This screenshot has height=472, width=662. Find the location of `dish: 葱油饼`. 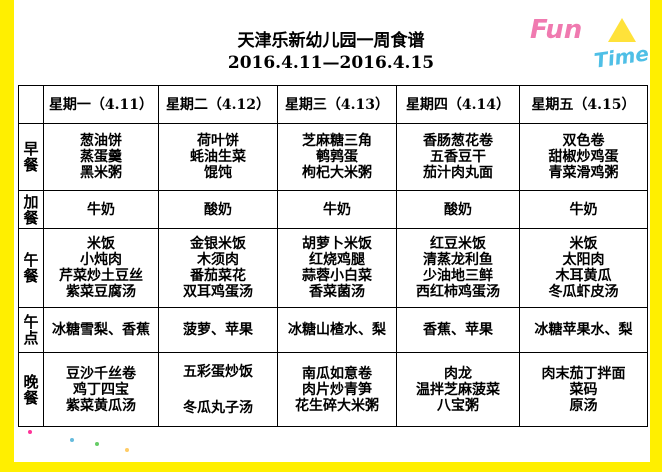

dish: 葱油饼 is located at coordinates (101, 141).